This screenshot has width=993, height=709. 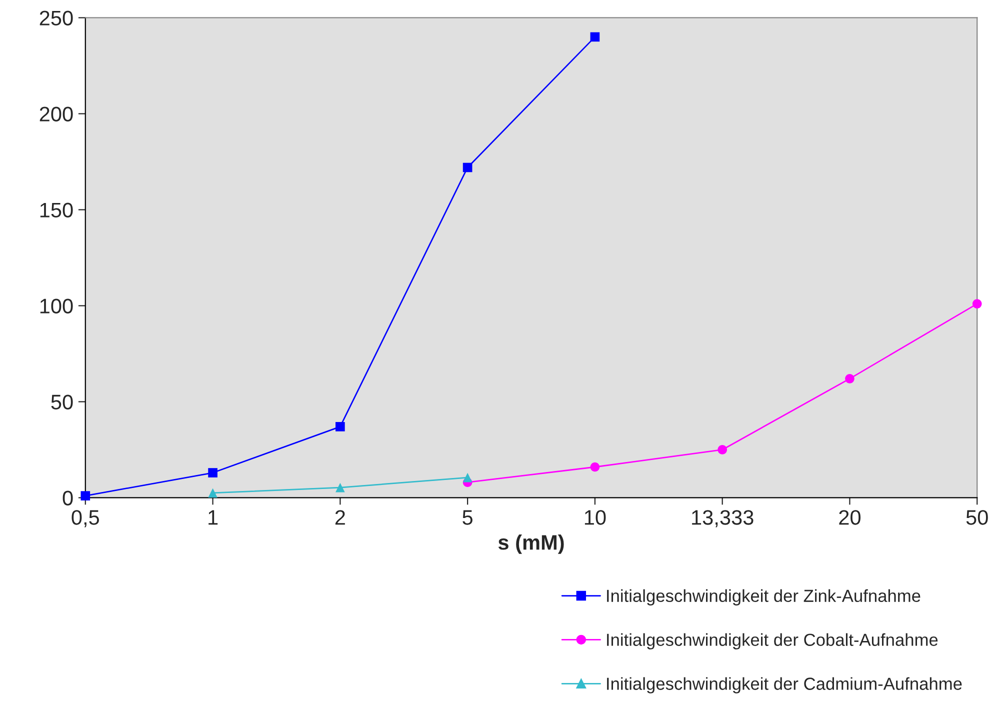 What do you see at coordinates (213, 517) in the screenshot?
I see `x-tick-label: 1` at bounding box center [213, 517].